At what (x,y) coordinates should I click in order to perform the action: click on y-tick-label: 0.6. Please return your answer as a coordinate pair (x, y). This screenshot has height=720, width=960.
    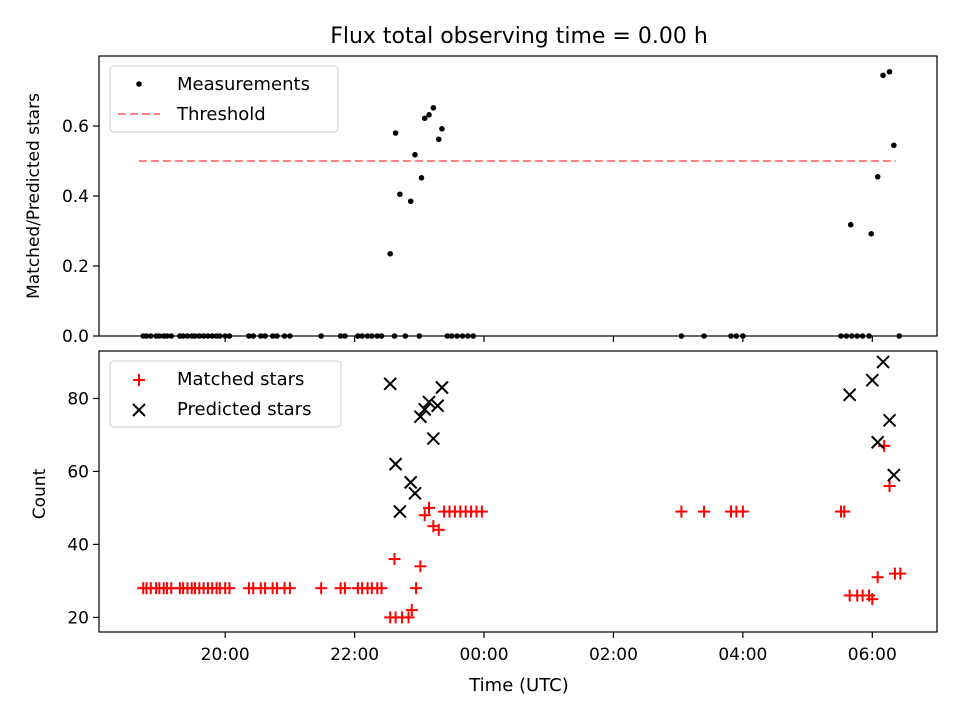
    Looking at the image, I should click on (75, 127).